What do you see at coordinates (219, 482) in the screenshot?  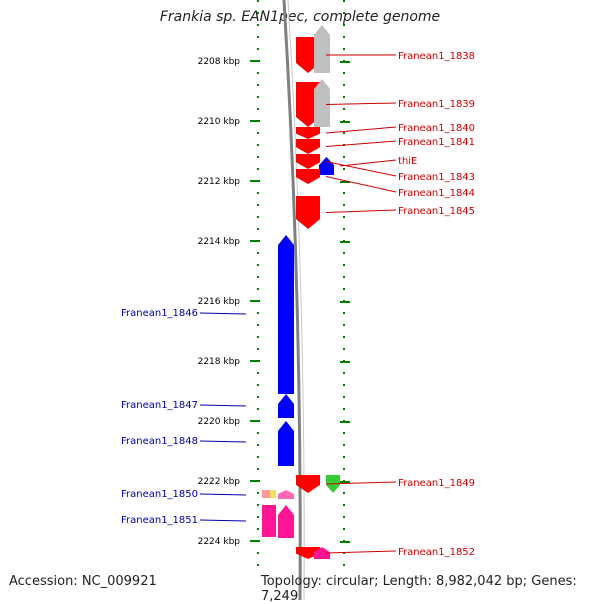 I see `scale-tick-label: 2222 kbp` at bounding box center [219, 482].